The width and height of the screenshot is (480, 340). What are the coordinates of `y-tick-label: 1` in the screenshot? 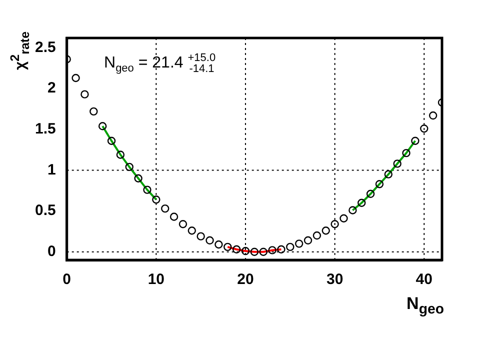 It's located at (52, 169).